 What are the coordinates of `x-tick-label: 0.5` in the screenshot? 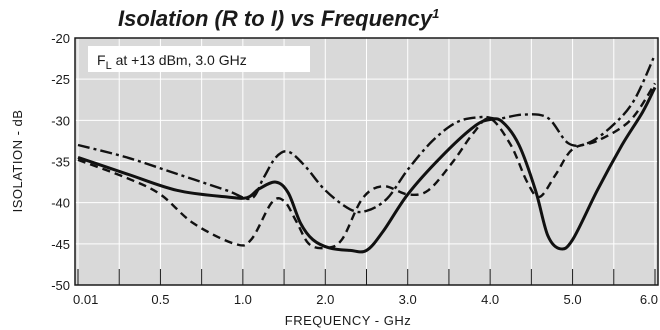 It's located at (160, 299).